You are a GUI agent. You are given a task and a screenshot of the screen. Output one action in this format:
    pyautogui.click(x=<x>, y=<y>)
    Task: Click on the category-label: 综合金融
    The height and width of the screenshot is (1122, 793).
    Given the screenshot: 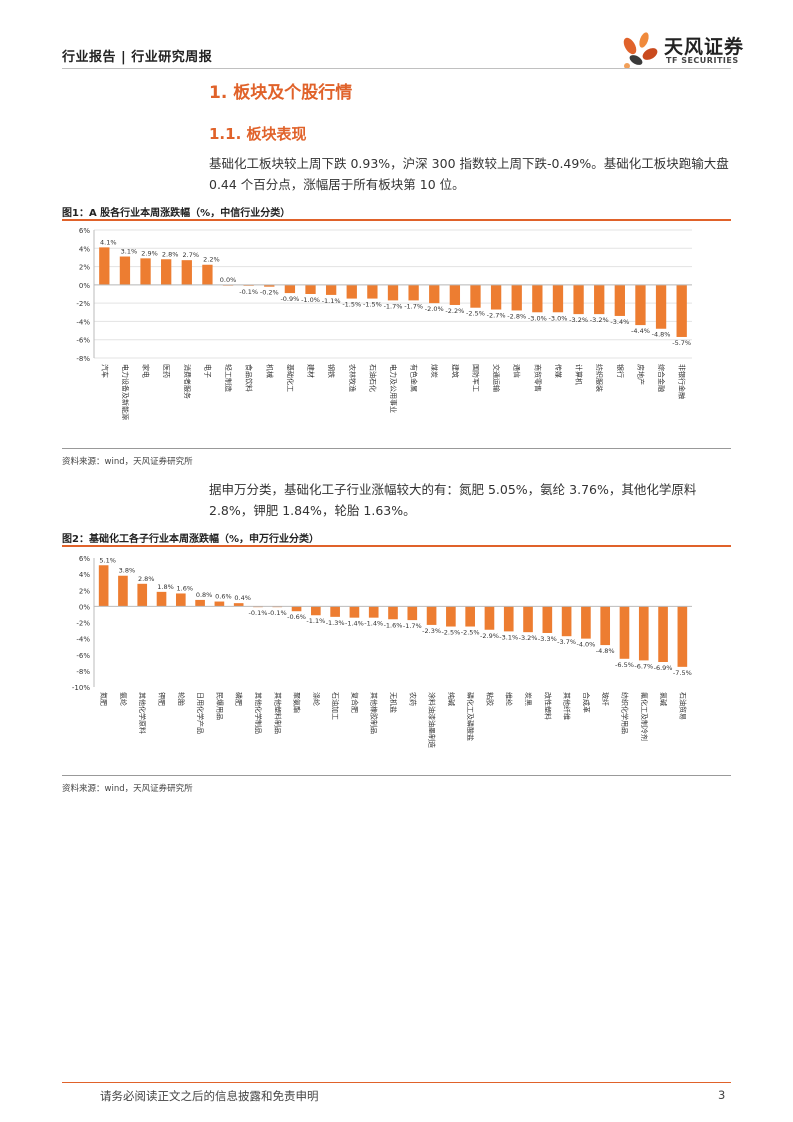 What is the action you would take?
    pyautogui.click(x=661, y=378)
    